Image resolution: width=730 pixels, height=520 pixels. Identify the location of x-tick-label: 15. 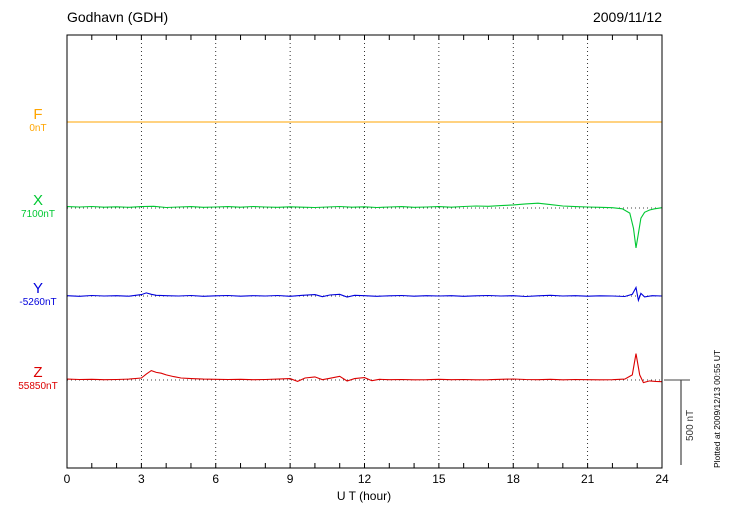
(439, 479).